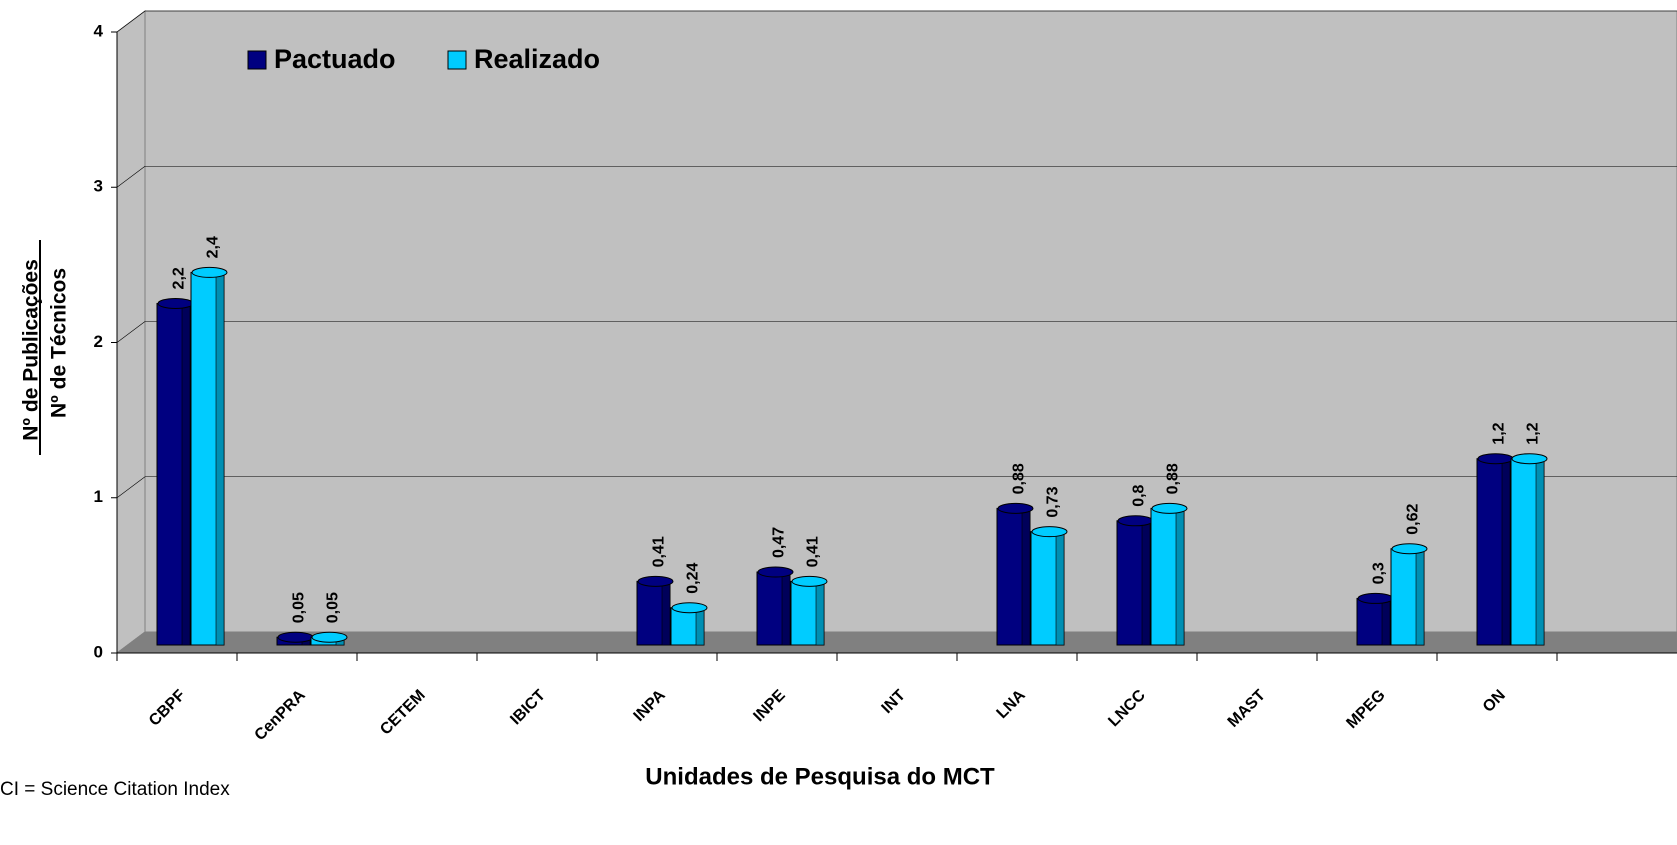 The width and height of the screenshot is (1677, 845). I want to click on x-axis-label: Unidades de Pesquisa do MCT, so click(820, 776).